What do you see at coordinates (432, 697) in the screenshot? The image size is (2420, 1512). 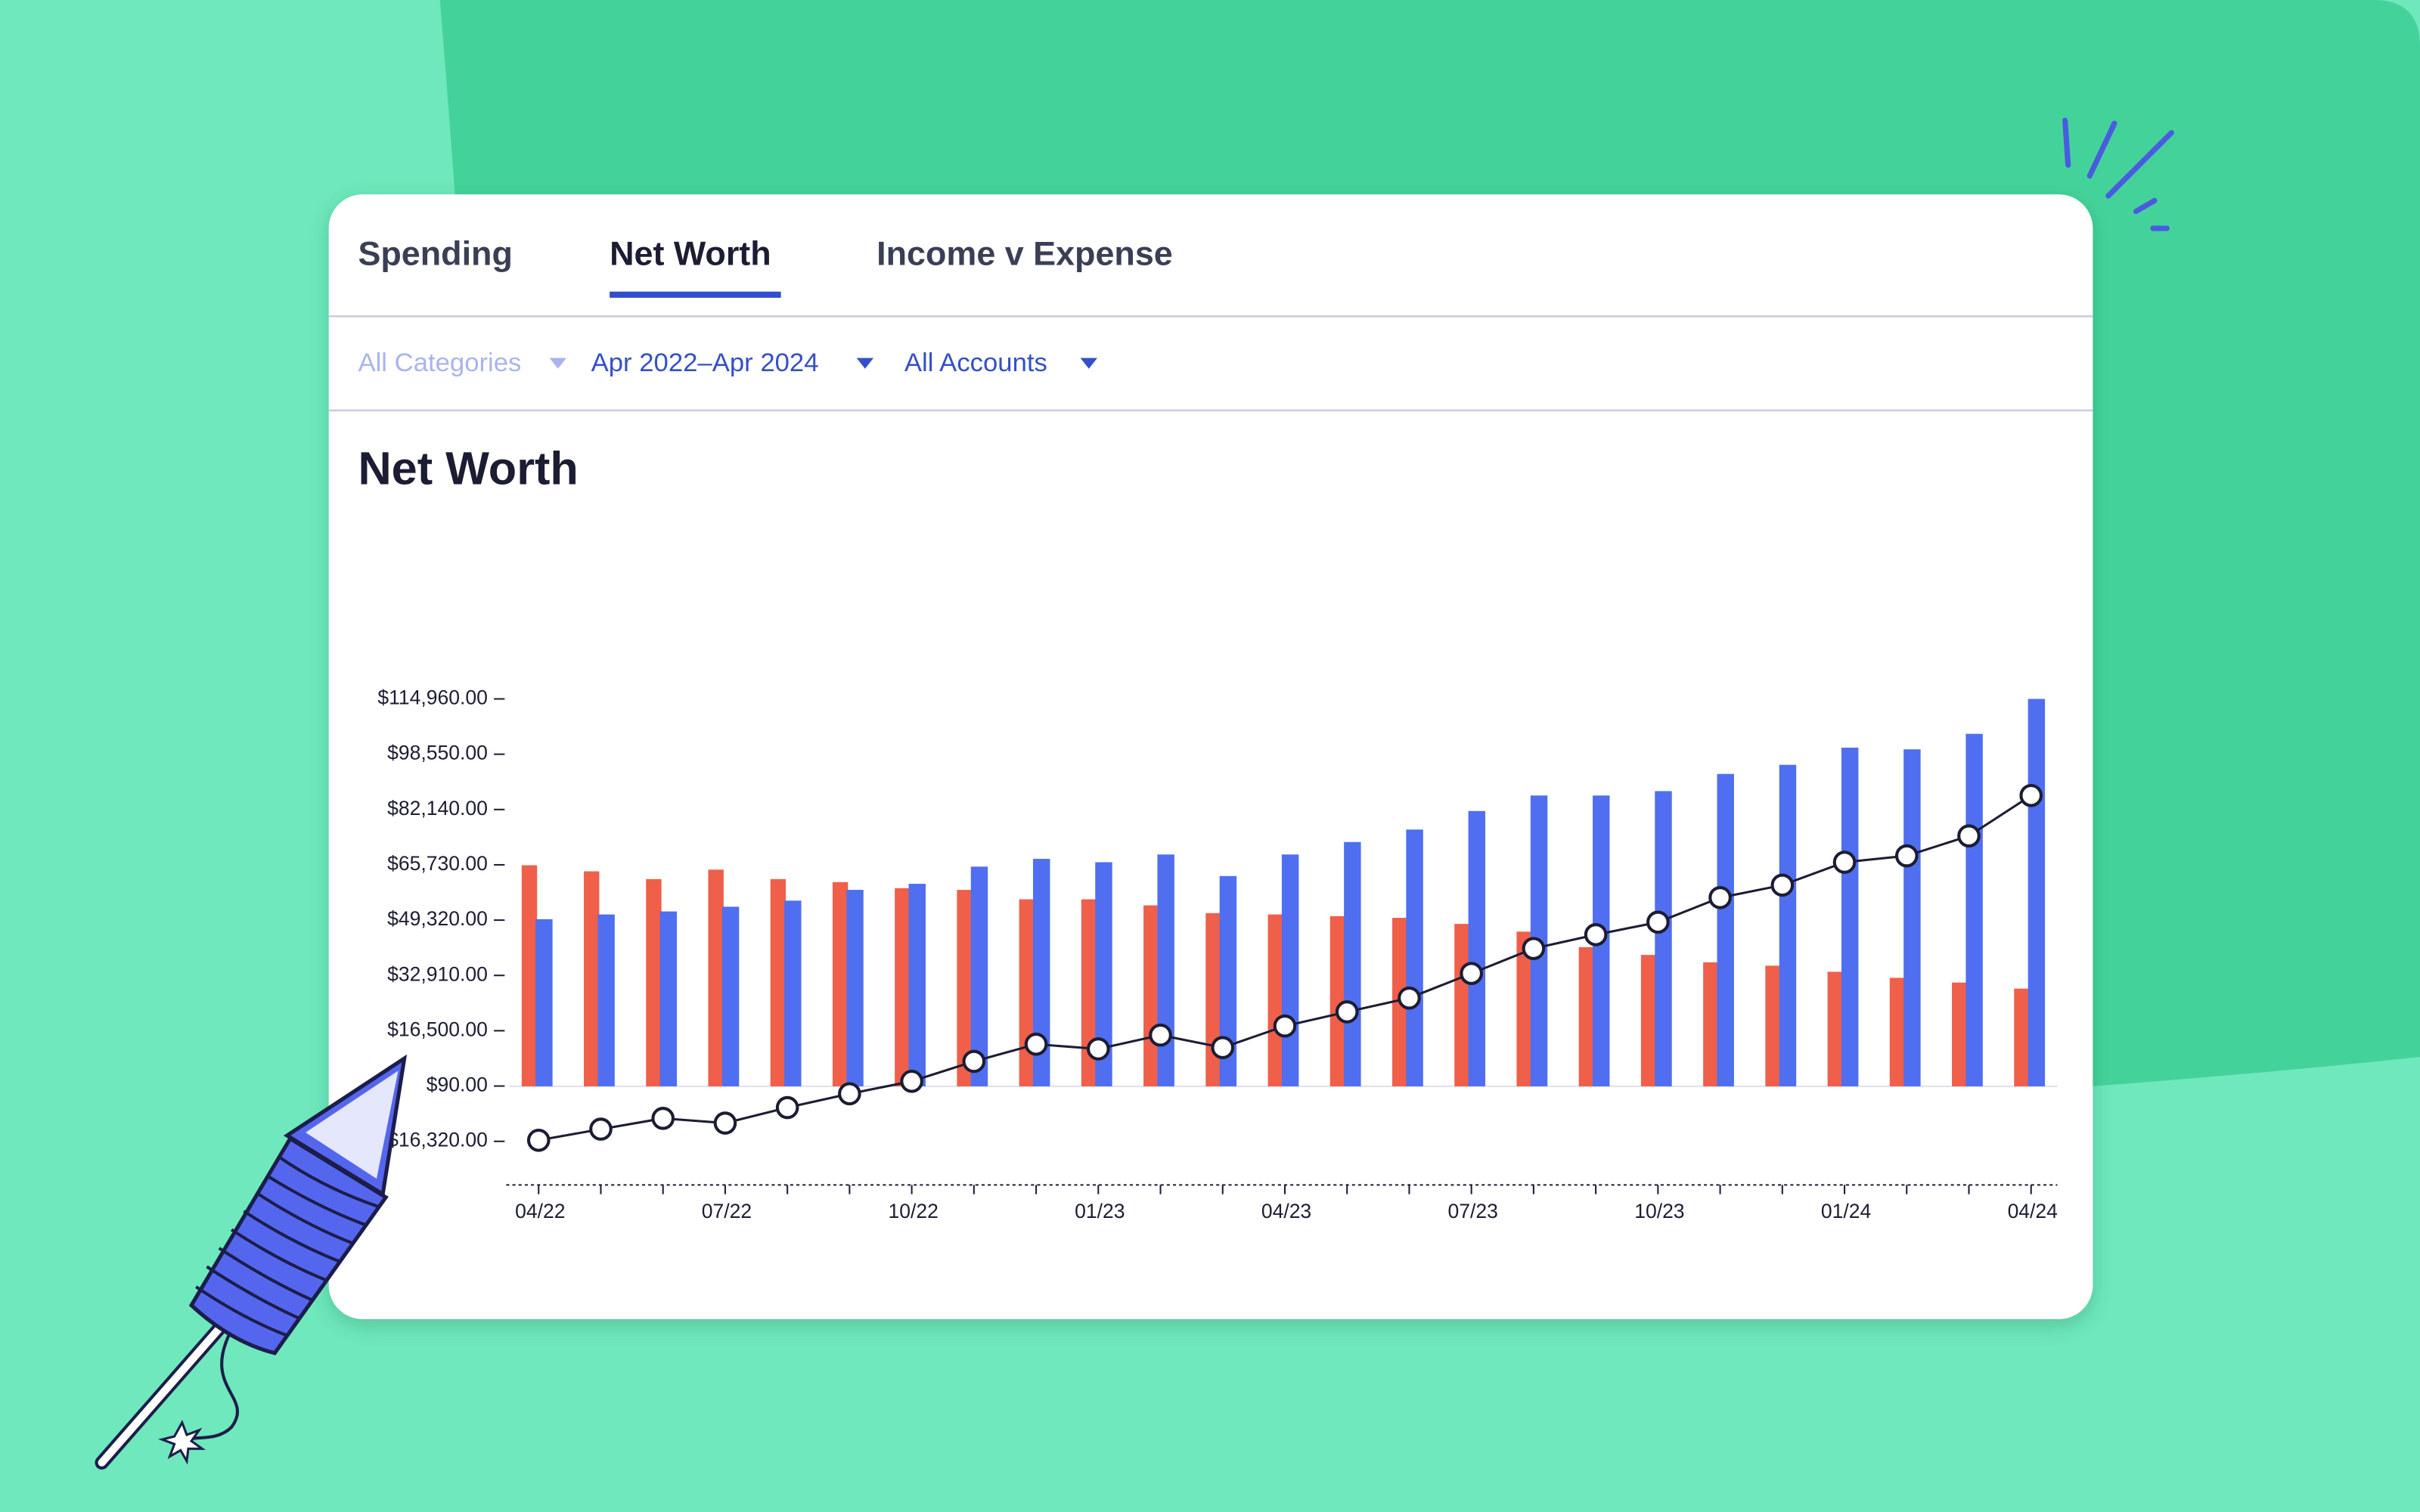 I see `y-tick-label: $114,960.00` at bounding box center [432, 697].